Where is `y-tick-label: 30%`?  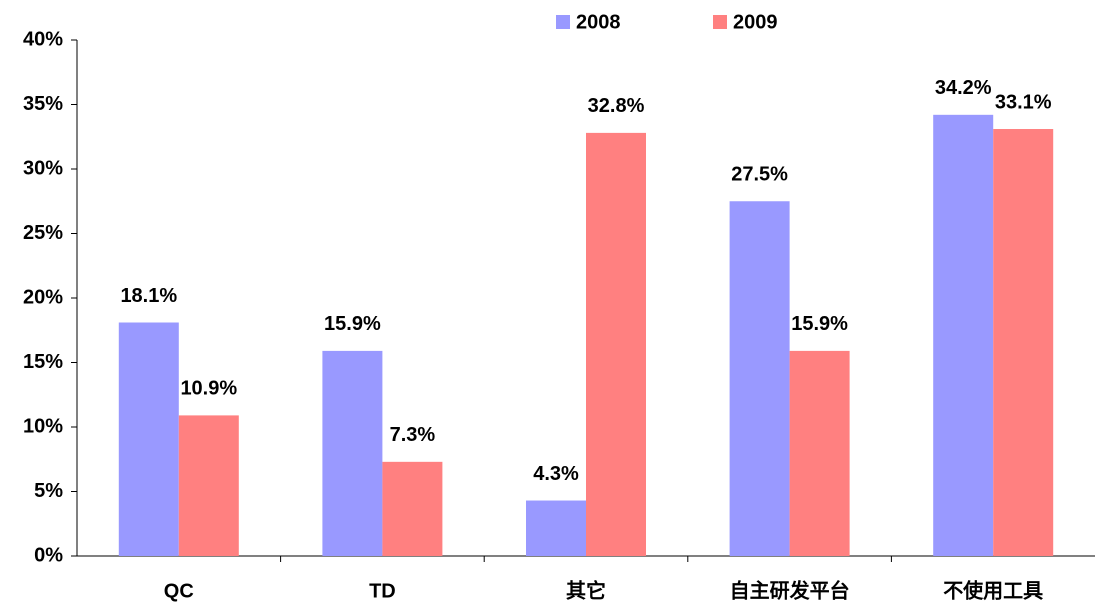
y-tick-label: 30% is located at coordinates (43, 168).